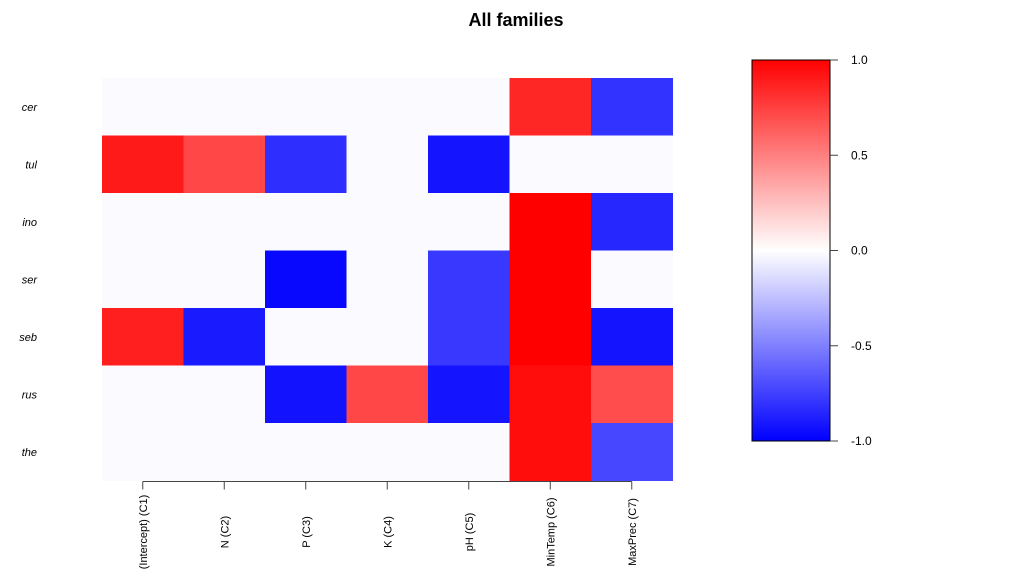 The width and height of the screenshot is (1031, 579). What do you see at coordinates (29, 223) in the screenshot?
I see `row-label: ino` at bounding box center [29, 223].